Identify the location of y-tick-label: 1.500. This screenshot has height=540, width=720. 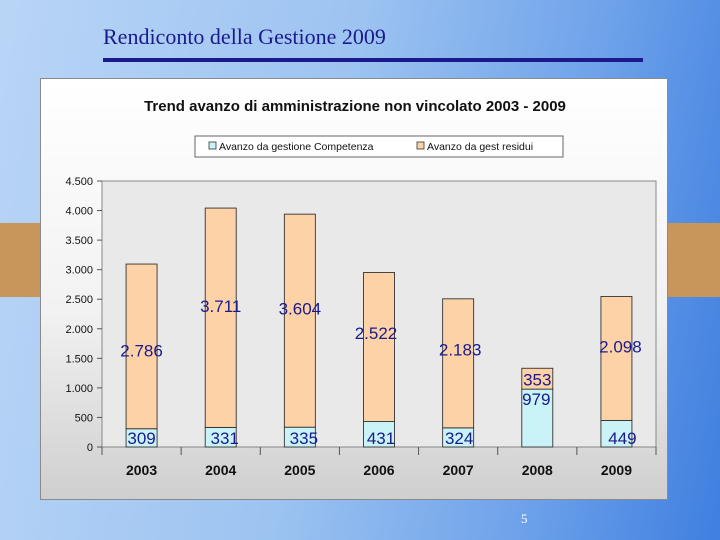
(79, 359).